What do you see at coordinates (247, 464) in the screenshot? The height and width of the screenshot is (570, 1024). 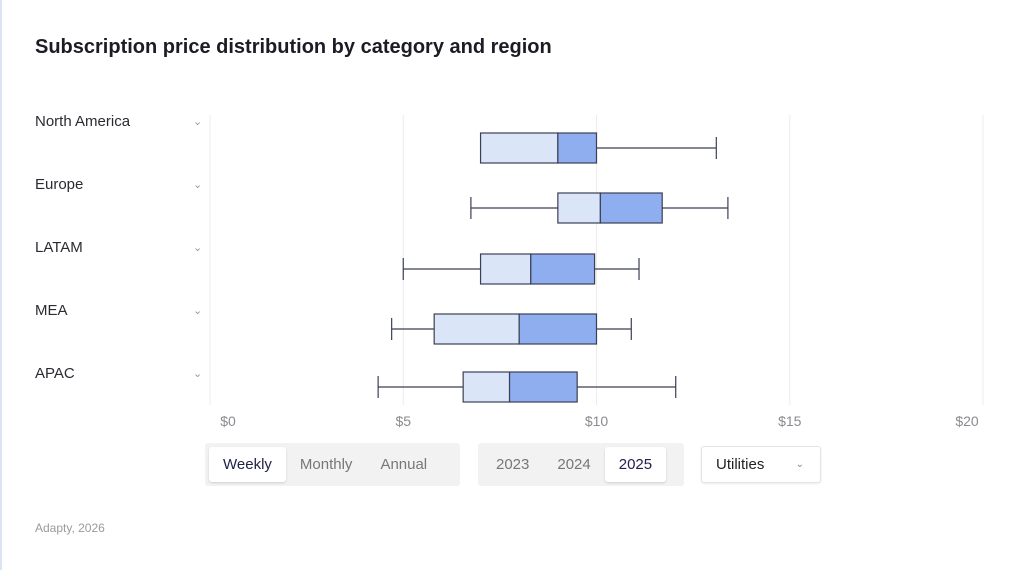 I see `period-option-weekly: Weekly` at bounding box center [247, 464].